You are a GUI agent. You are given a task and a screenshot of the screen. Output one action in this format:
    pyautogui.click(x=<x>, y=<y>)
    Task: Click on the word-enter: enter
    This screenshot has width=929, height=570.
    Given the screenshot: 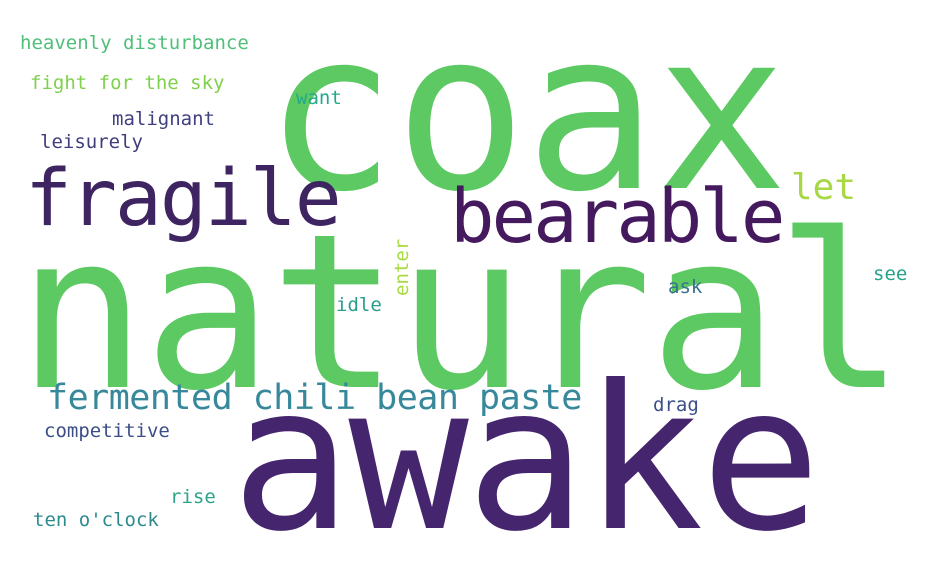 What is the action you would take?
    pyautogui.click(x=402, y=267)
    